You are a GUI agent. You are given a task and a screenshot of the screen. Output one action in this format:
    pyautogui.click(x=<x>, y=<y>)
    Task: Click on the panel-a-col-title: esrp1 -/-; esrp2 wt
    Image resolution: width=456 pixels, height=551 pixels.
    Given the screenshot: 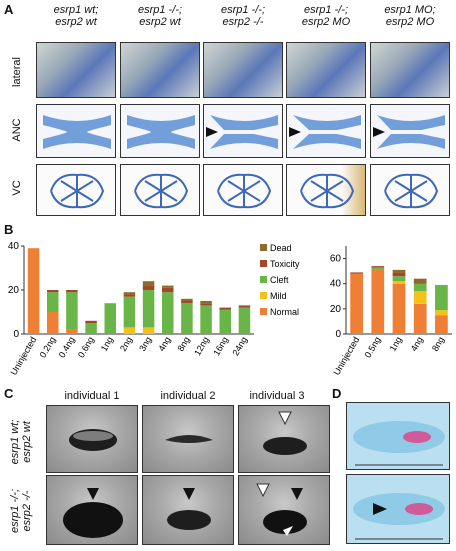 What is the action you would take?
    pyautogui.click(x=159, y=16)
    